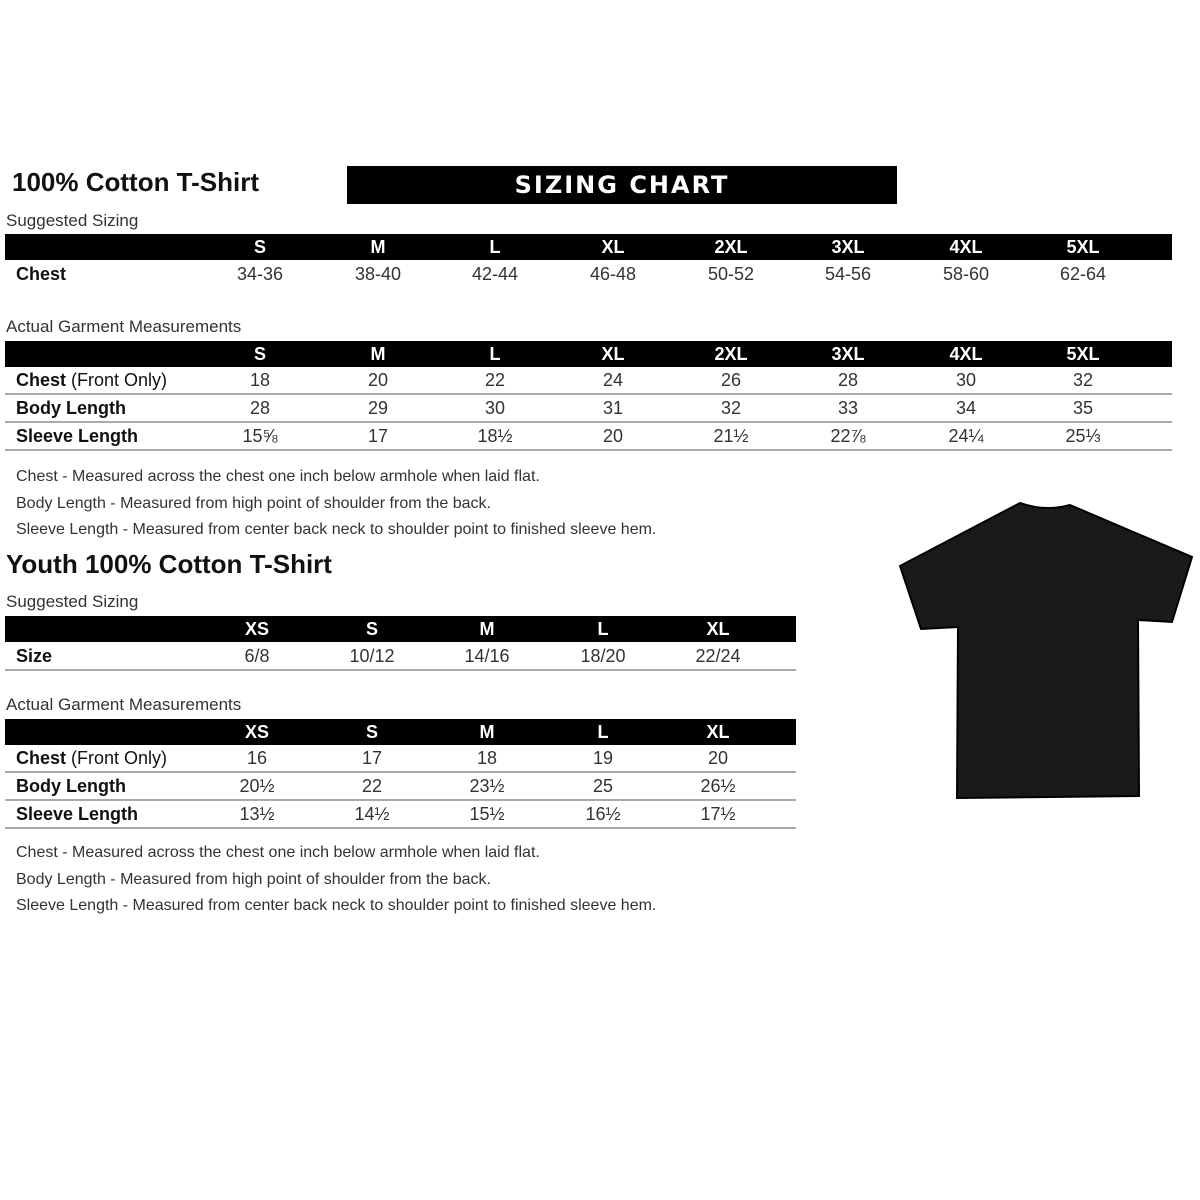 The image size is (1200, 1200). I want to click on row-label: Size, so click(34, 656).